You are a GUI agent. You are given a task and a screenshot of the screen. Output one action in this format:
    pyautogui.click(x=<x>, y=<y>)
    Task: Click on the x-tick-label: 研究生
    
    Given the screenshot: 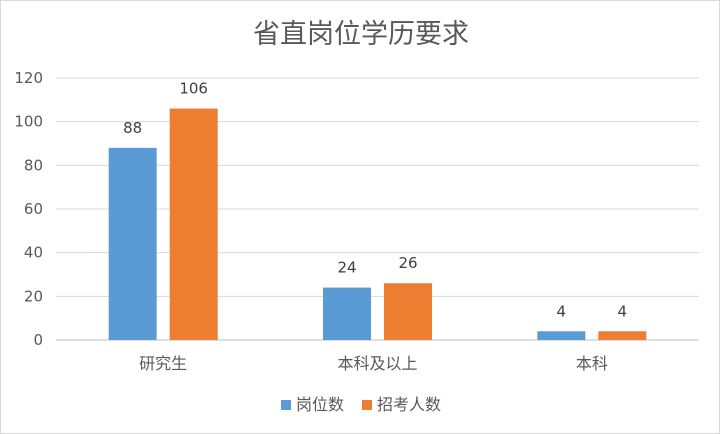 What is the action you would take?
    pyautogui.click(x=163, y=363)
    